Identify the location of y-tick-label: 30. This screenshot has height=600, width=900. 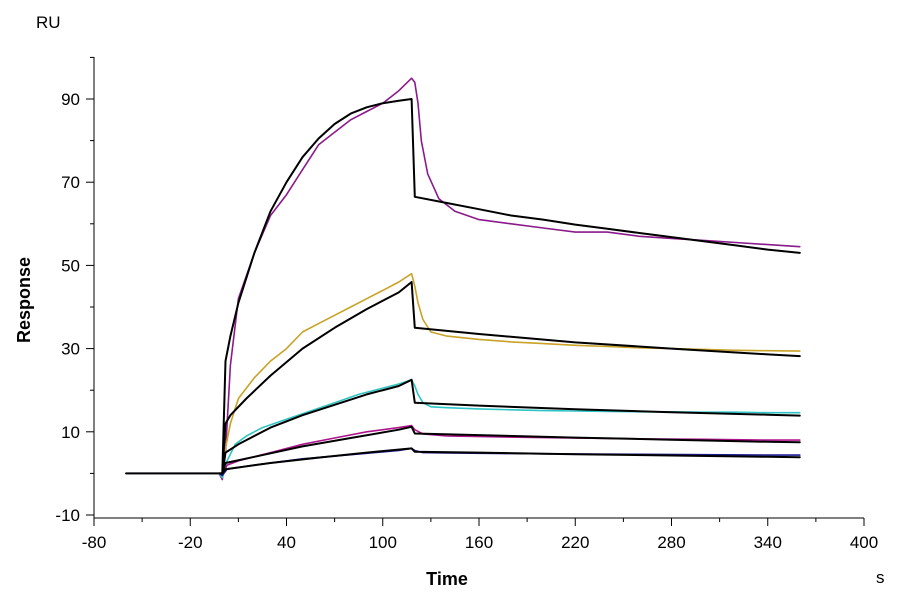
(70, 349).